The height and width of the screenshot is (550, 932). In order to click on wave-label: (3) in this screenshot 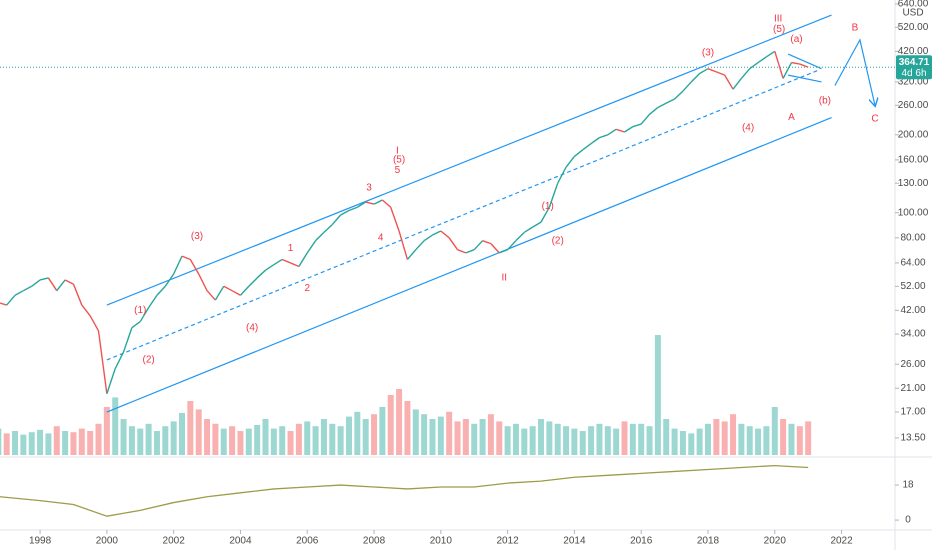, I will do `click(197, 236)`.